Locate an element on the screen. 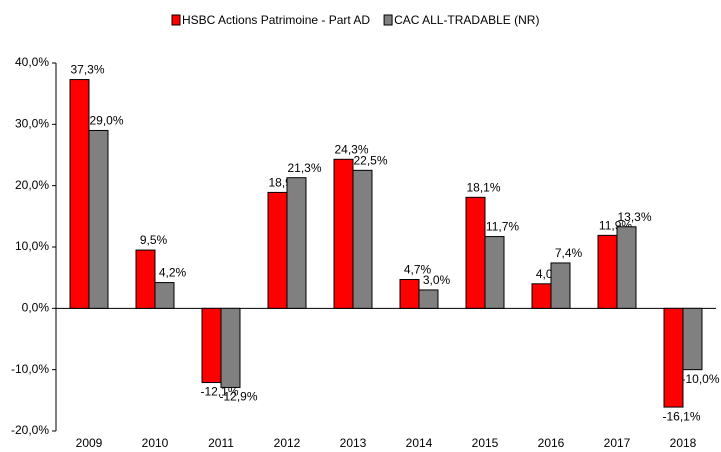  y-tick-label: 30,0% is located at coordinates (32, 124).